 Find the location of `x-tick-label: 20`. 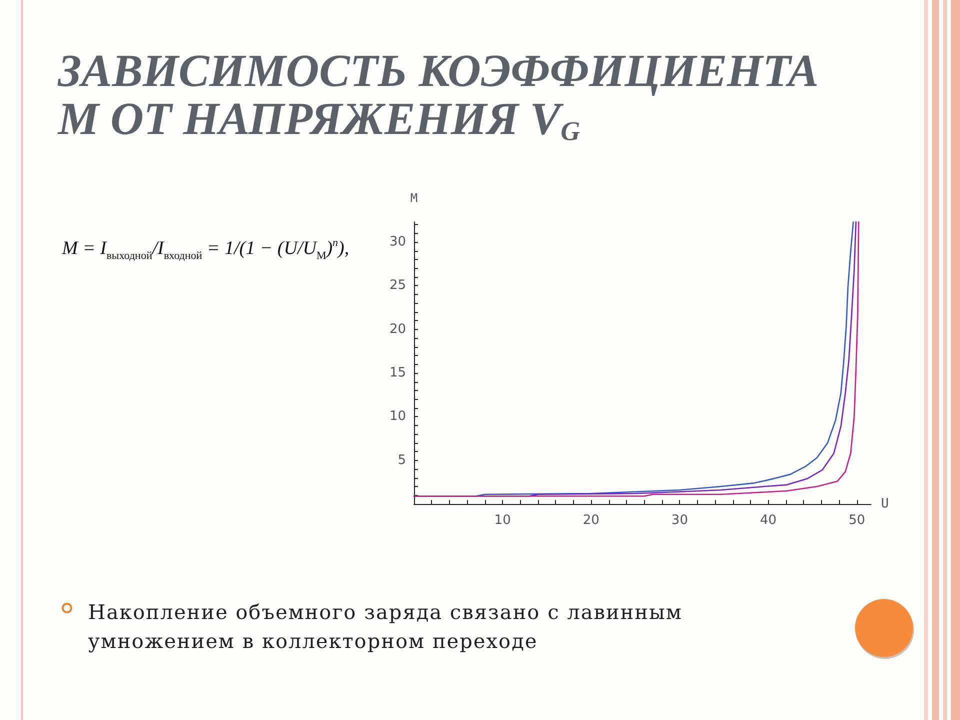

x-tick-label: 20 is located at coordinates (591, 520).